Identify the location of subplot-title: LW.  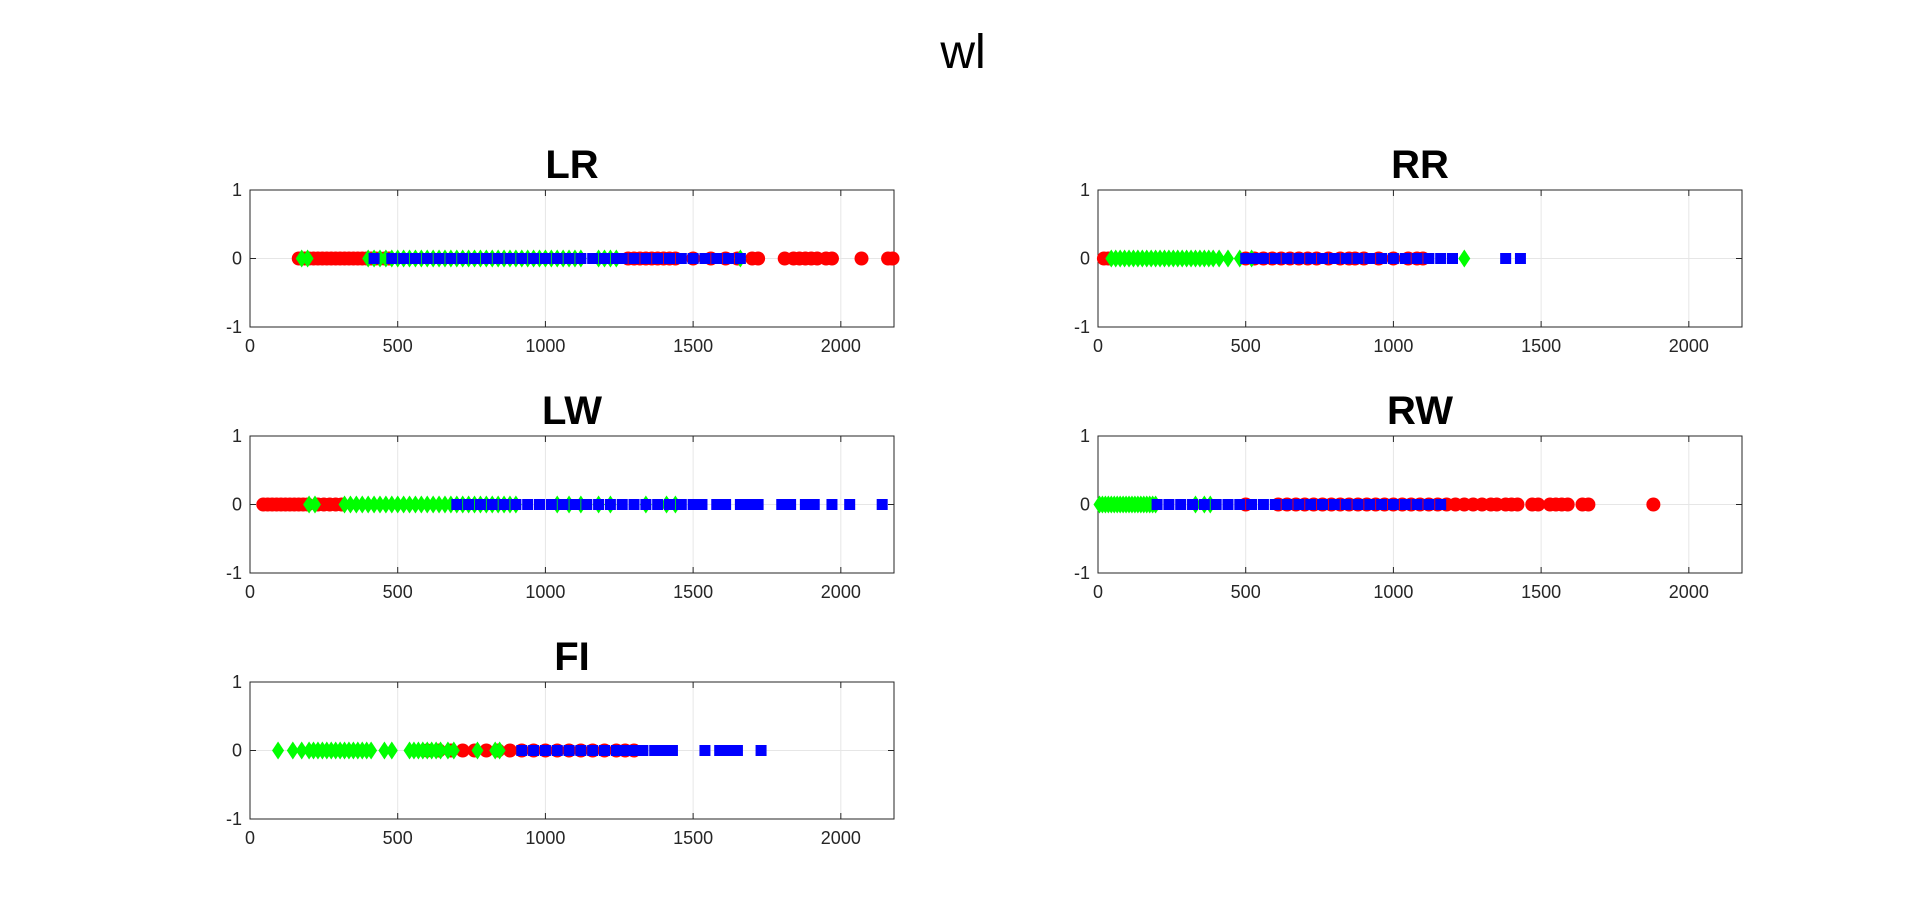
(572, 411).